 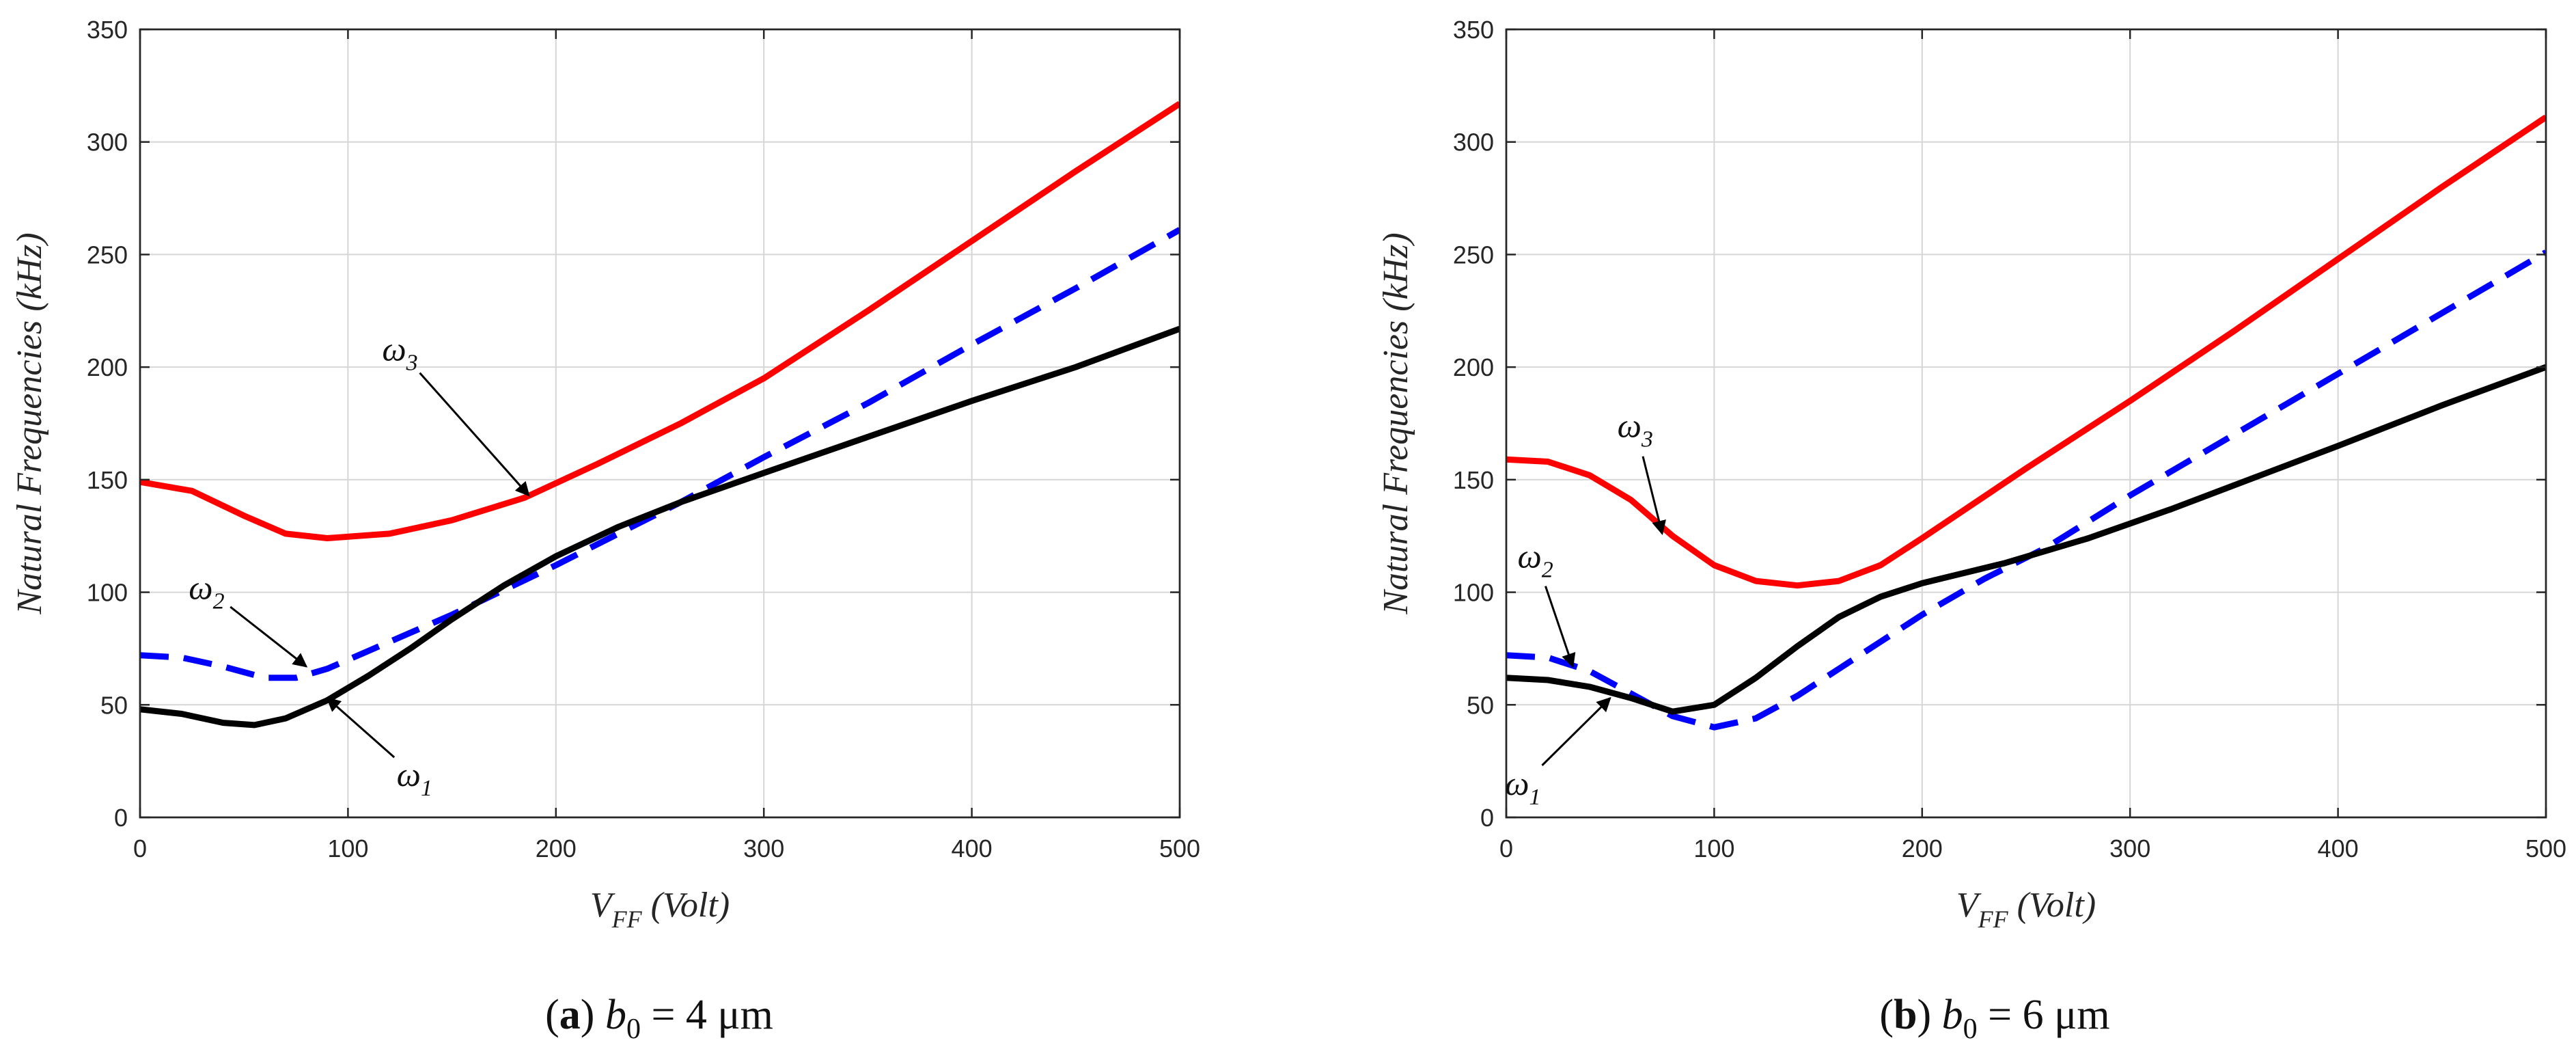 What do you see at coordinates (1906, 1015) in the screenshot?
I see `caption-letter: b` at bounding box center [1906, 1015].